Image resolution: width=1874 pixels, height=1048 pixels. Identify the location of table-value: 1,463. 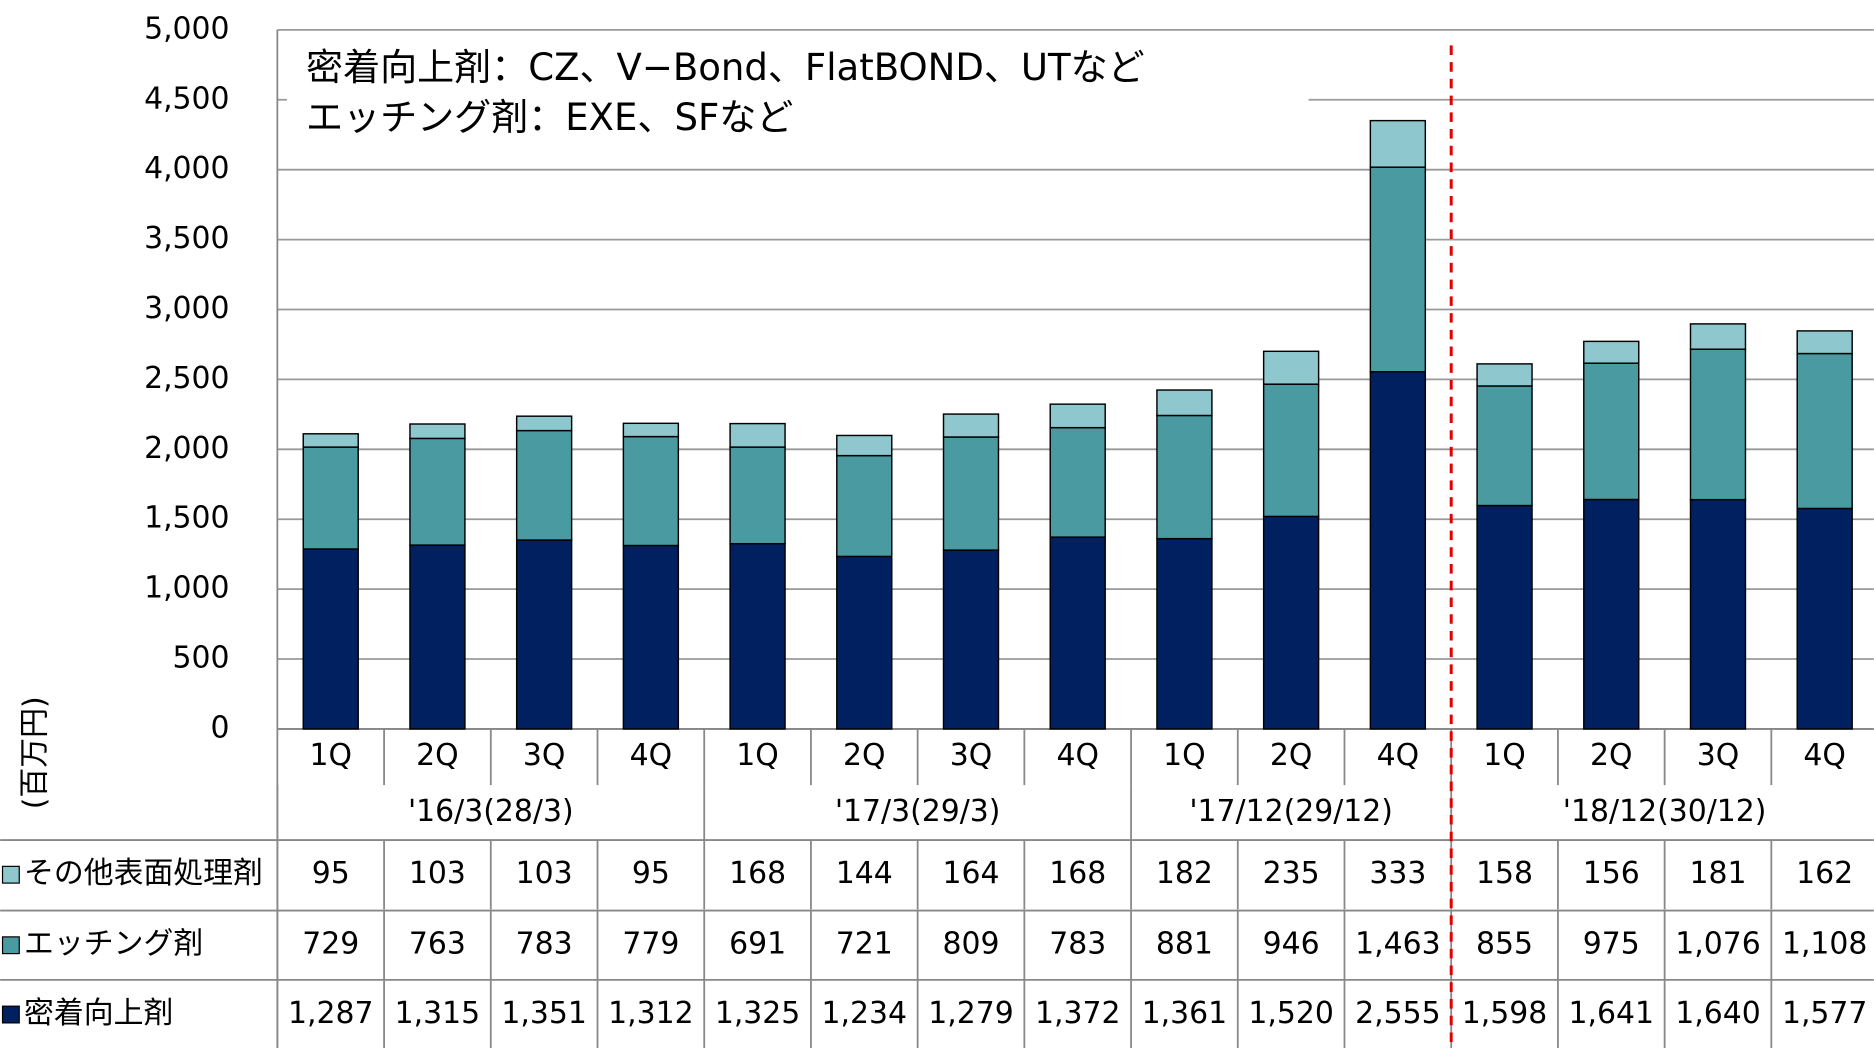
(1397, 944).